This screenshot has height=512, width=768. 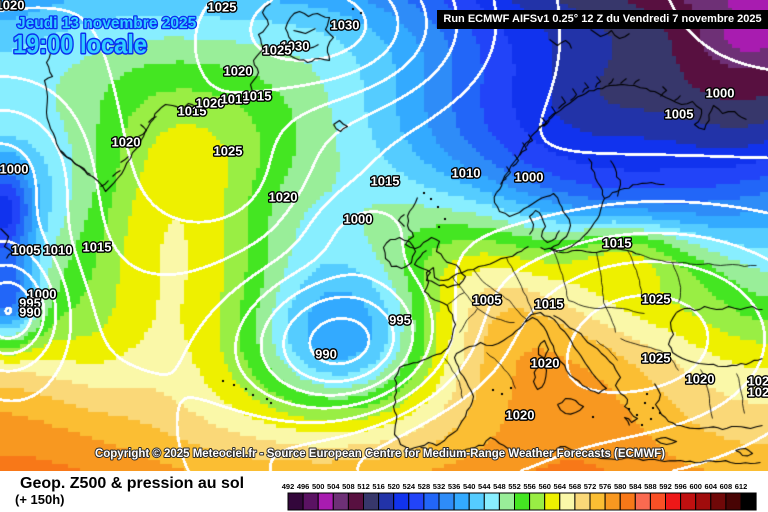 I want to click on svg-text: 592, so click(x=665, y=486).